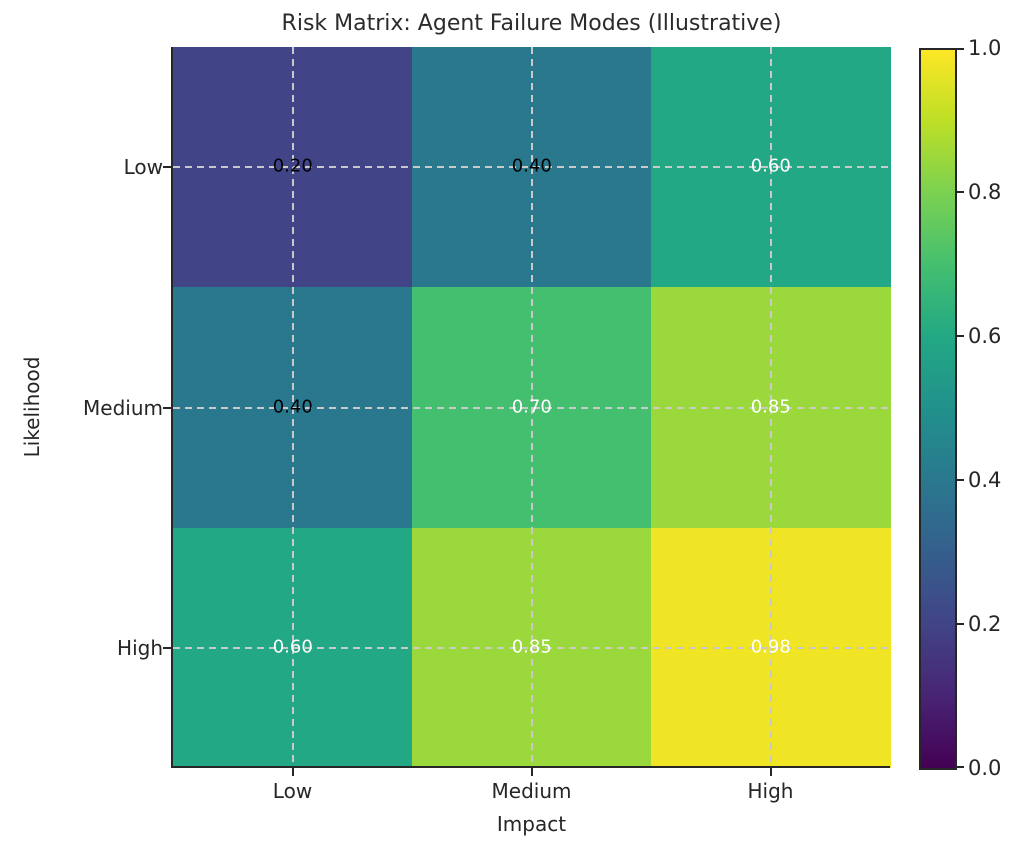 The image size is (1024, 855). I want to click on gridline-horizontal, so click(531, 647).